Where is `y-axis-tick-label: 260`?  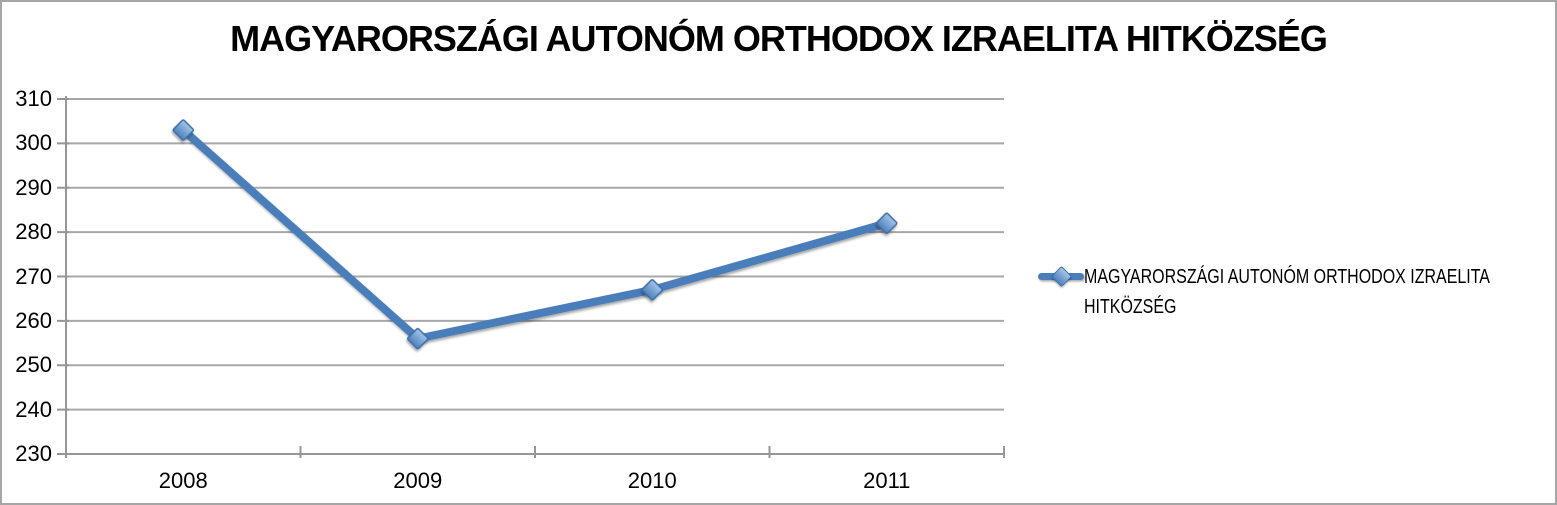 y-axis-tick-label: 260 is located at coordinates (33, 320).